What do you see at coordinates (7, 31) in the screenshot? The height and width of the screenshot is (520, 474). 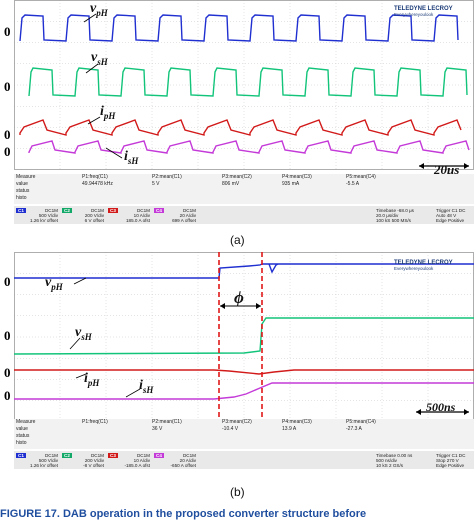 I see `zero-mark-a1: 0` at bounding box center [7, 31].